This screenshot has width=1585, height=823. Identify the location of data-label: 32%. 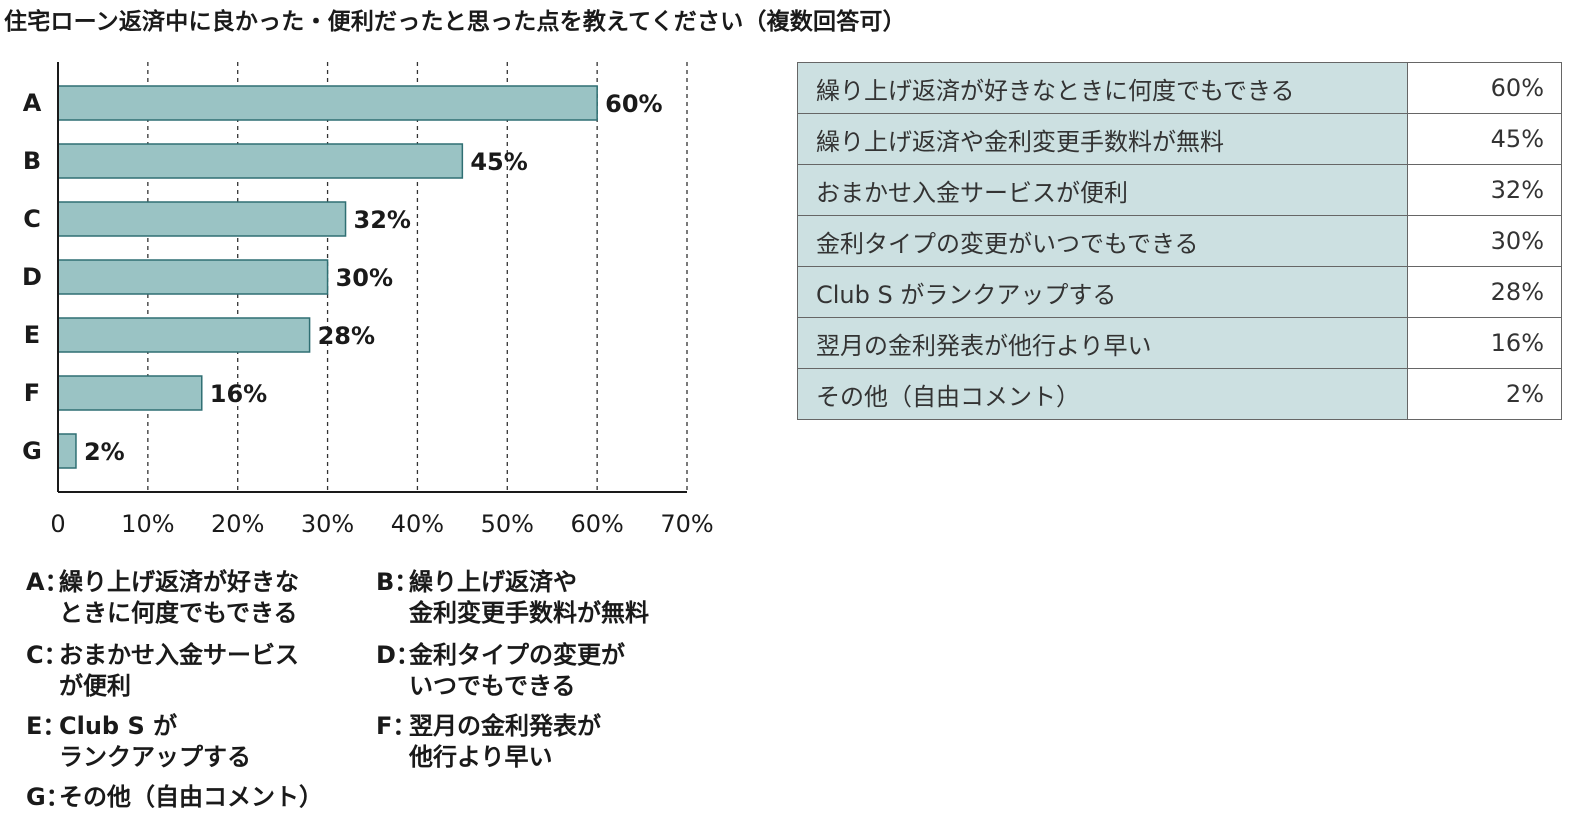
(382, 220).